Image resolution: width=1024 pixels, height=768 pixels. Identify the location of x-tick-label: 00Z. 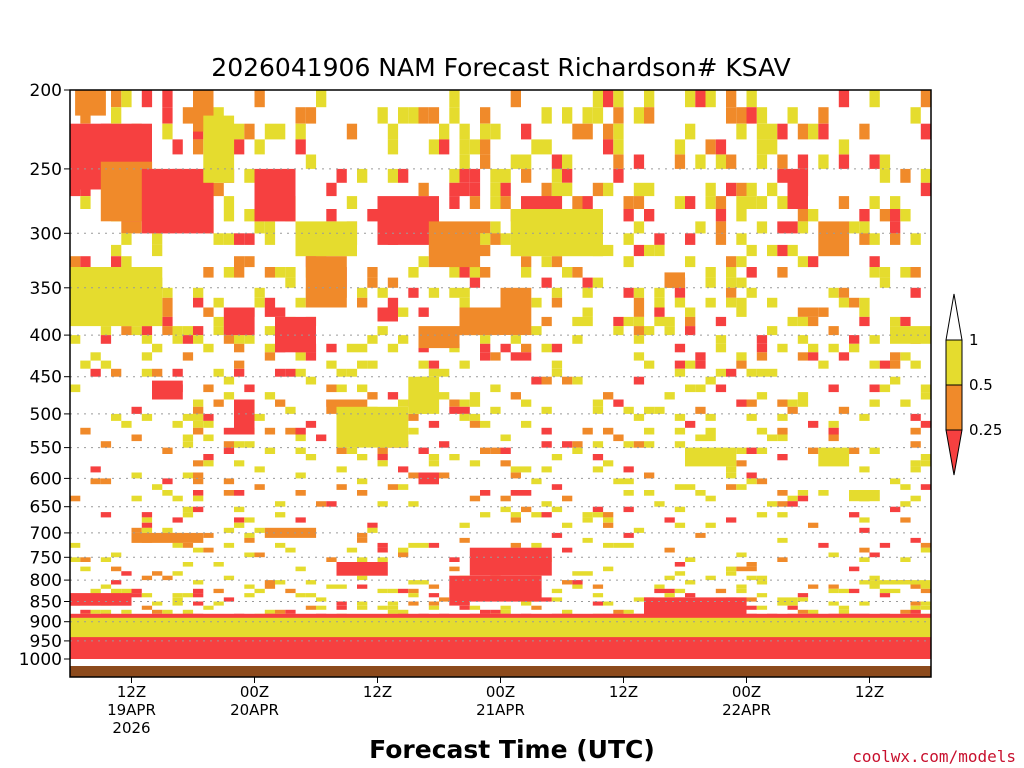
(746, 692).